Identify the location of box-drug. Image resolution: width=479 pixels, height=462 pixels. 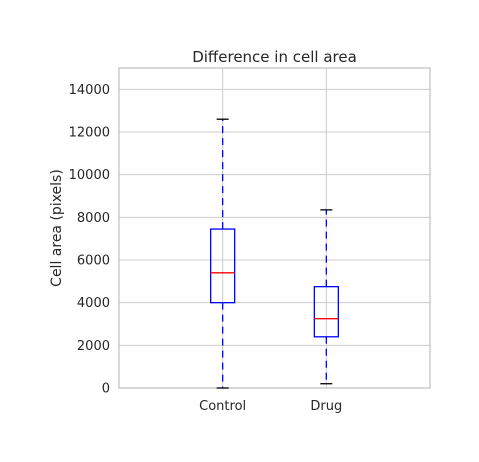
(326, 297).